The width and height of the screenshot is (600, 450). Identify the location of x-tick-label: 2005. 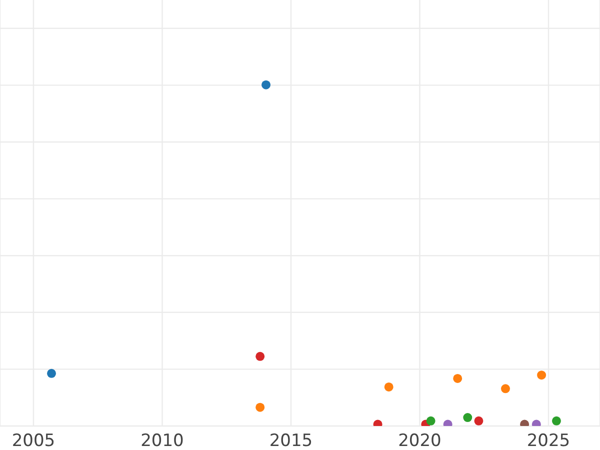
(34, 440).